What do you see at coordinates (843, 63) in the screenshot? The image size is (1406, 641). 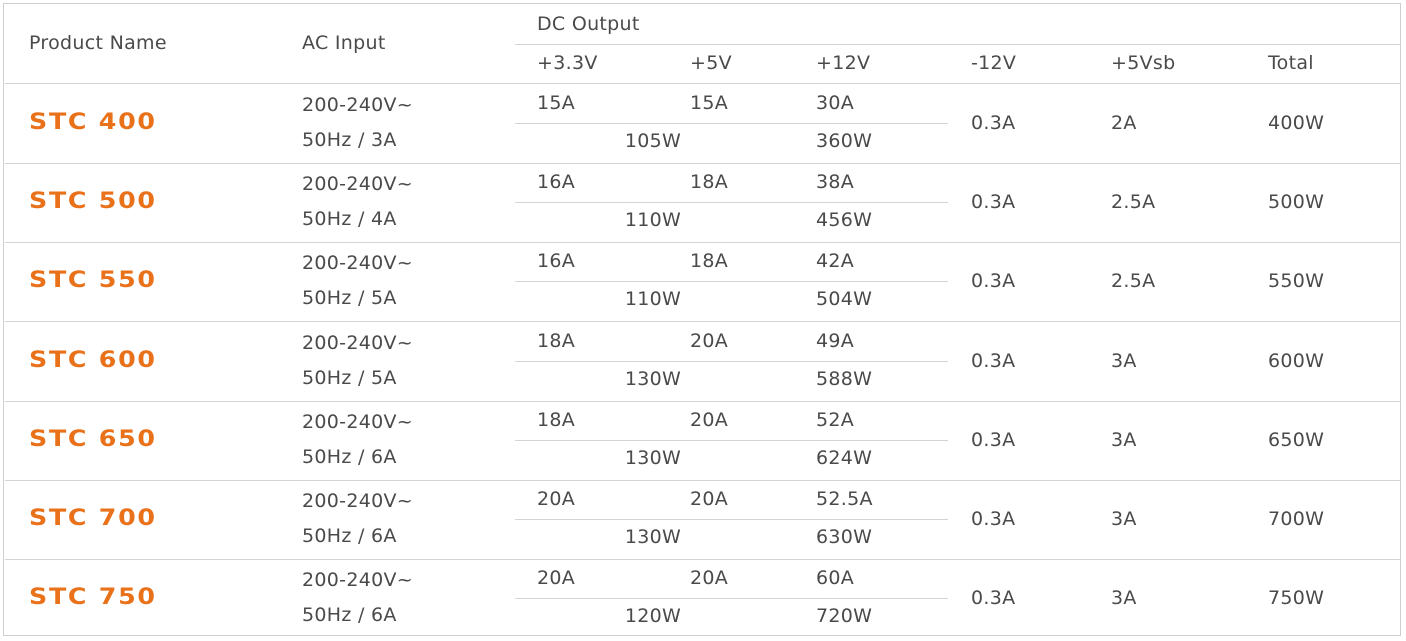 I see `header-cell: +12V` at bounding box center [843, 63].